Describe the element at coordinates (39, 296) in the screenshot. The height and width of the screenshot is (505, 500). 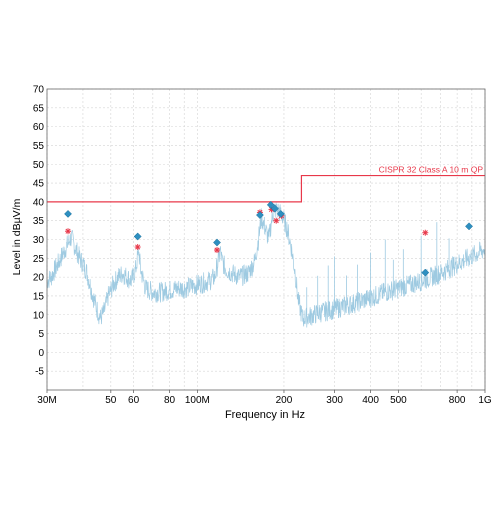
I see `y-tick-label: 15` at that location.